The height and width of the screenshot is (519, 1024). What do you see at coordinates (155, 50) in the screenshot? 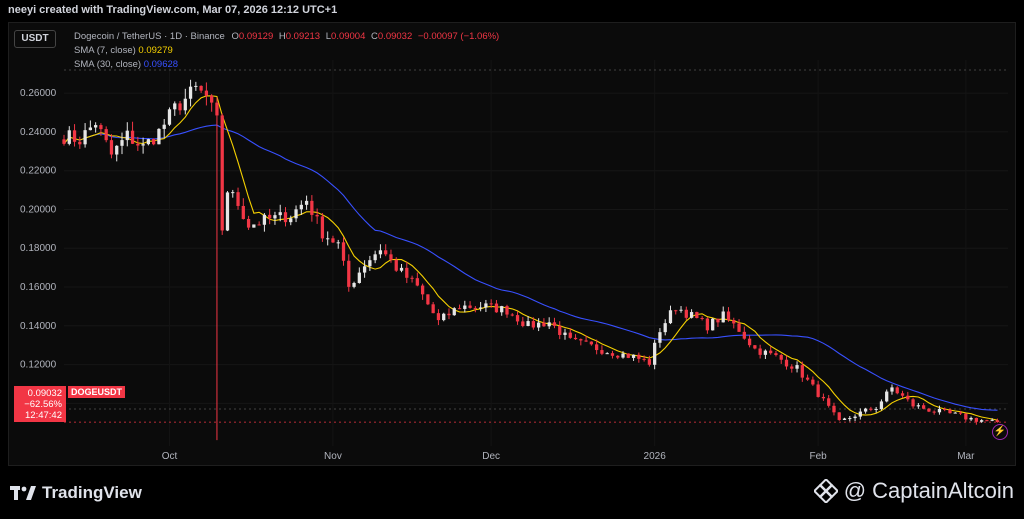
I see `sma7-value: 0.09279` at bounding box center [155, 50].